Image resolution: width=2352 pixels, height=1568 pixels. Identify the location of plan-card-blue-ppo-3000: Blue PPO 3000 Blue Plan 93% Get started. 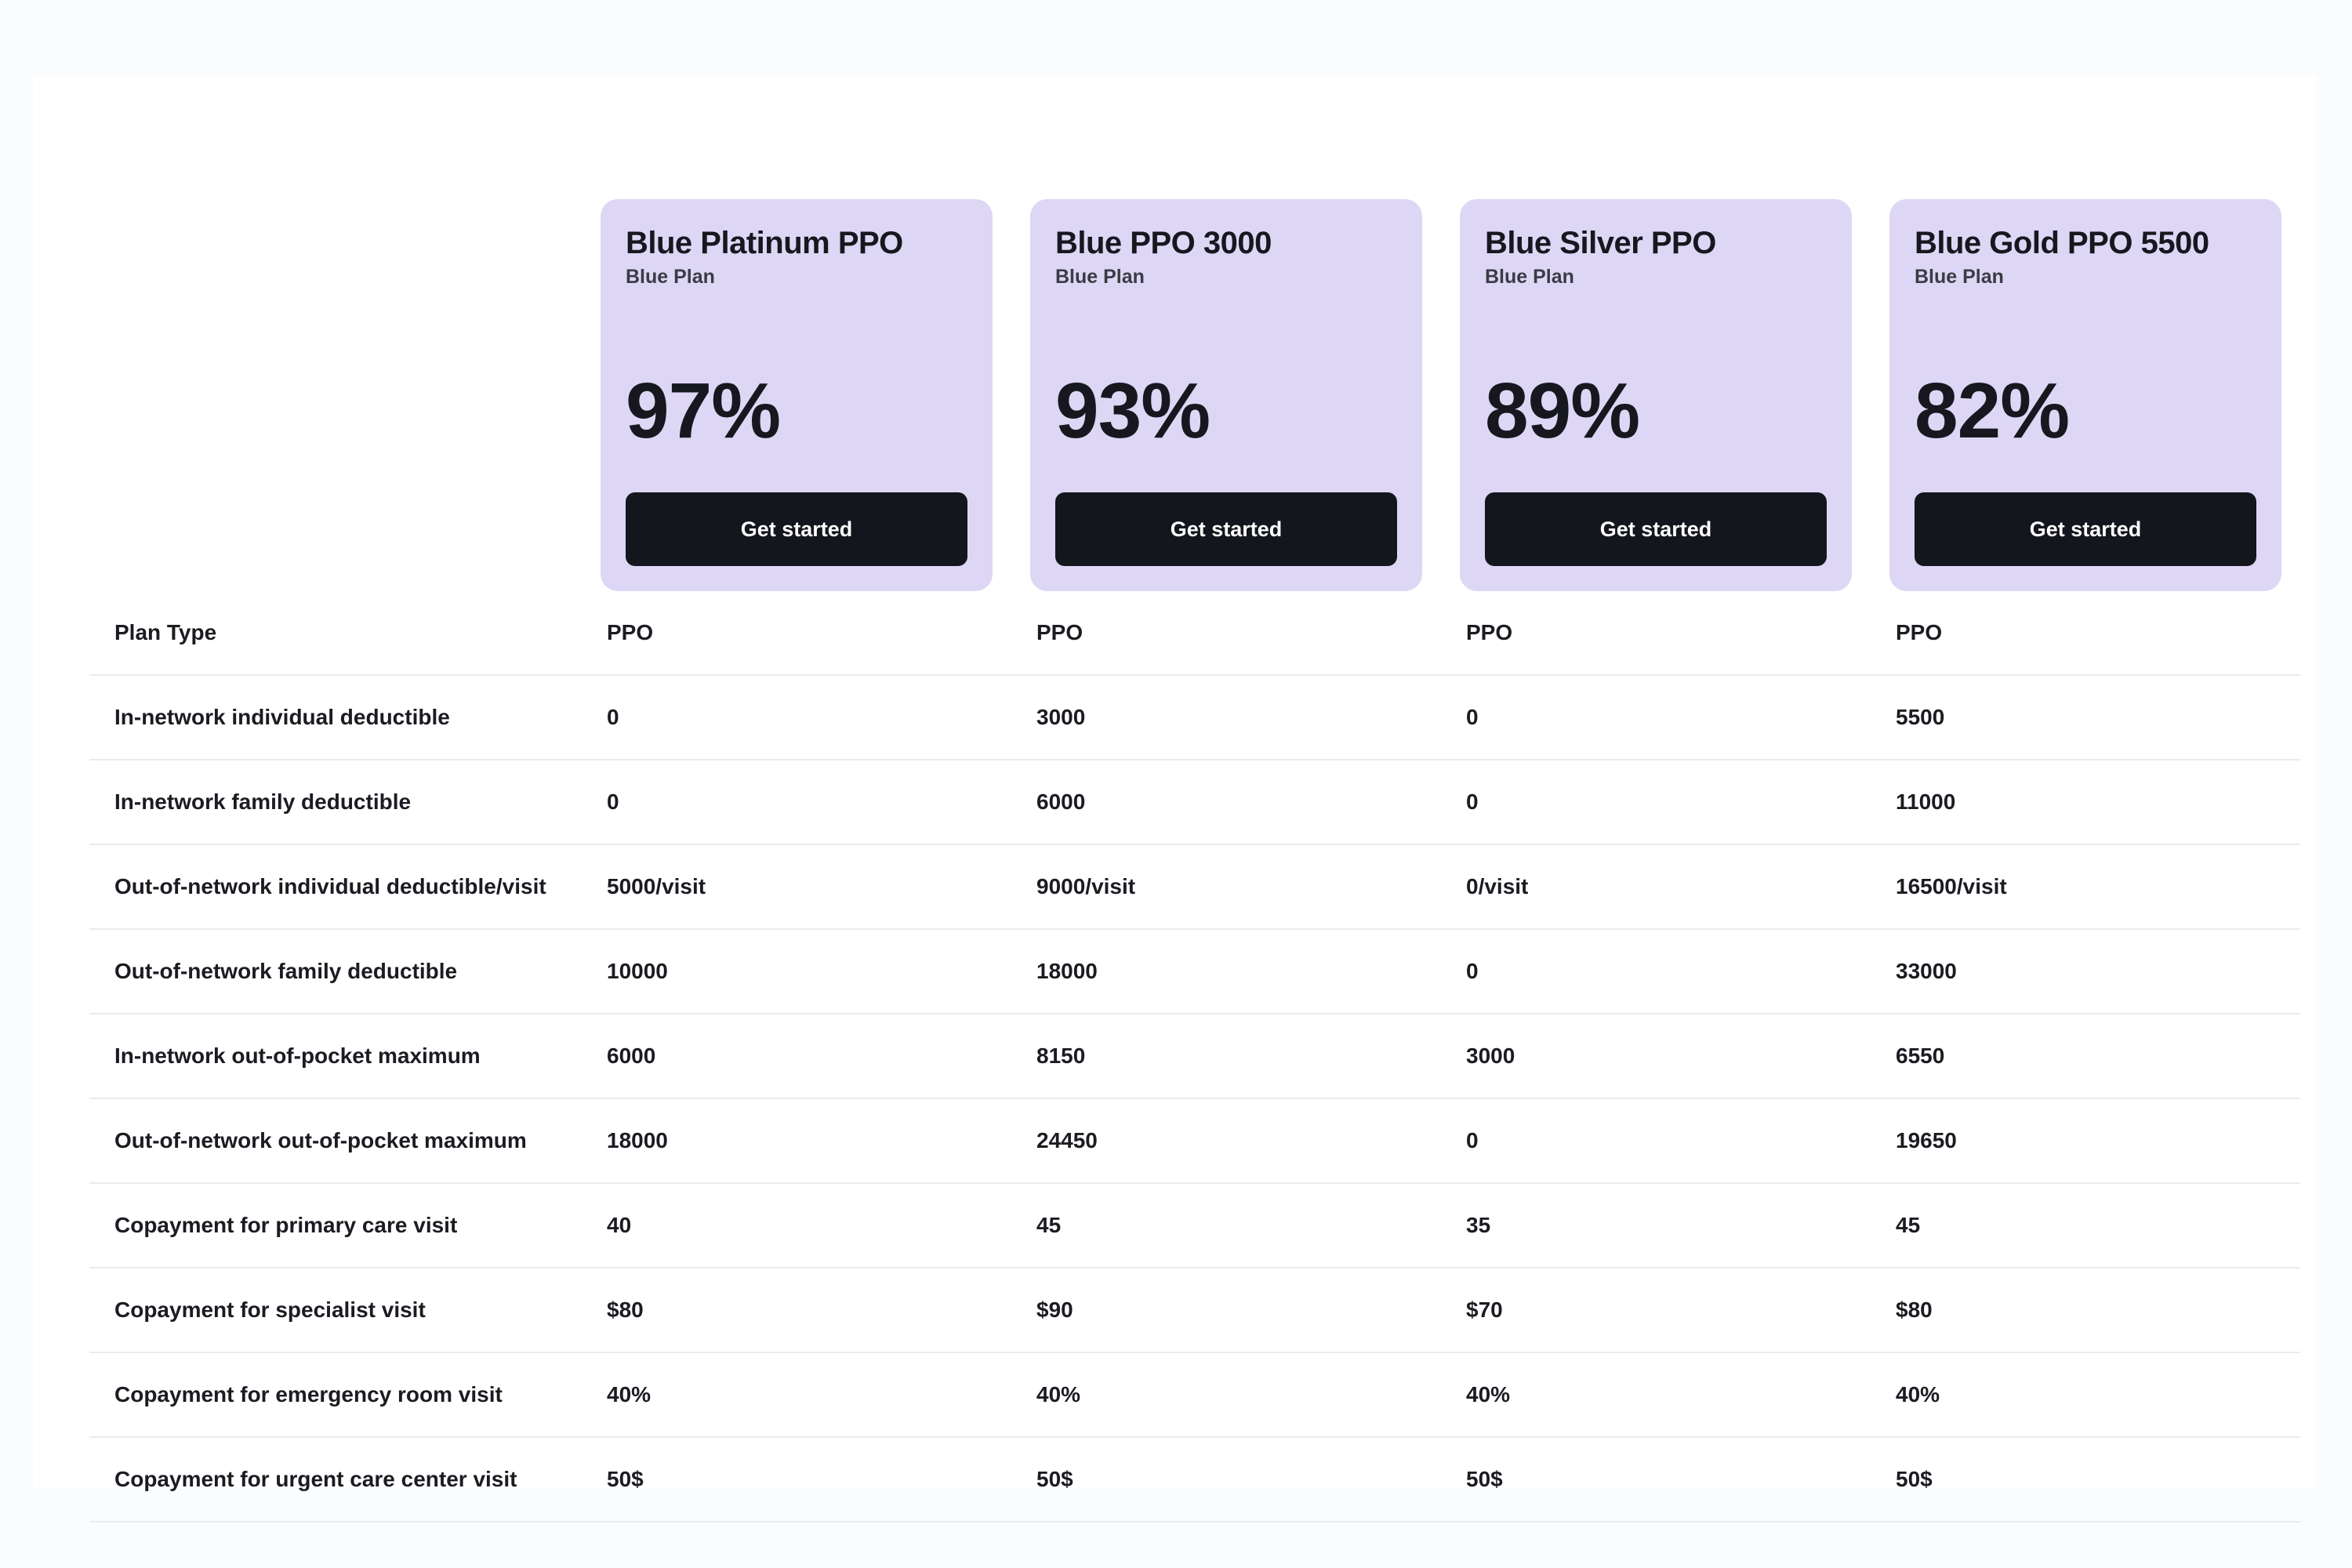
(1226, 395).